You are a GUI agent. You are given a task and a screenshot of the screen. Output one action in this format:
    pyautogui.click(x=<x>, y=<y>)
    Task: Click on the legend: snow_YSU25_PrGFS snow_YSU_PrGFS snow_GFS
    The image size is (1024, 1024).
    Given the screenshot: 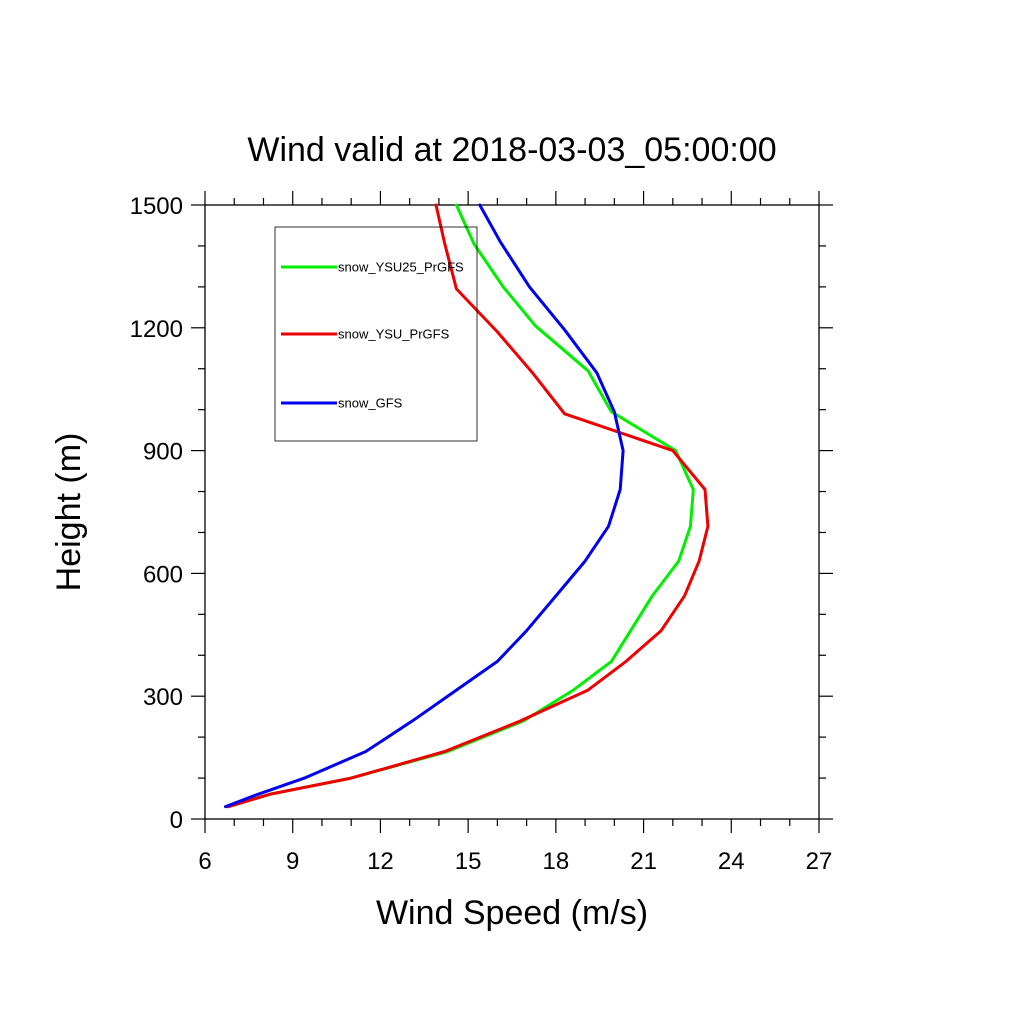 What is the action you would take?
    pyautogui.click(x=376, y=334)
    